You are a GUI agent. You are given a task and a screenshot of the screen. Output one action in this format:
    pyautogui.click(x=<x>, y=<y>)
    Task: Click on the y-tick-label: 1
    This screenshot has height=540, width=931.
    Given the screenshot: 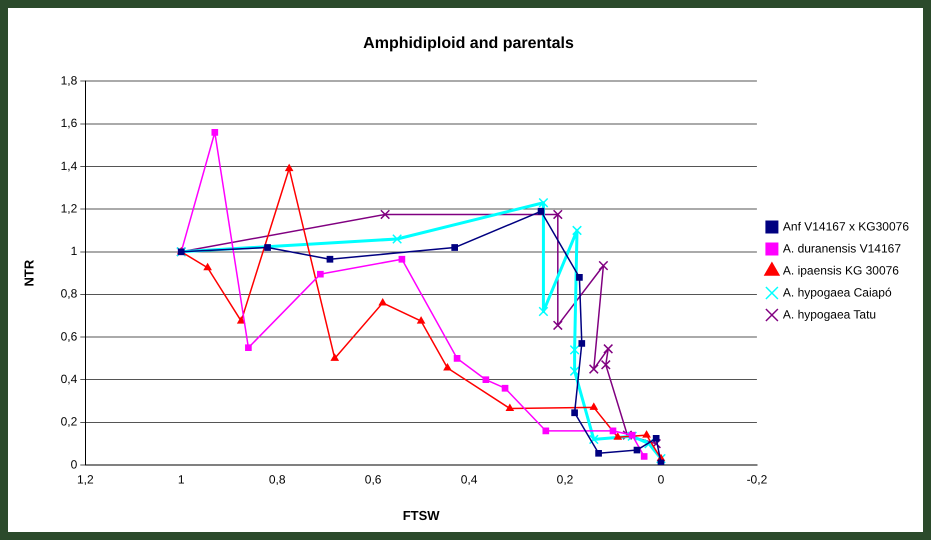 What is the action you would take?
    pyautogui.click(x=74, y=251)
    